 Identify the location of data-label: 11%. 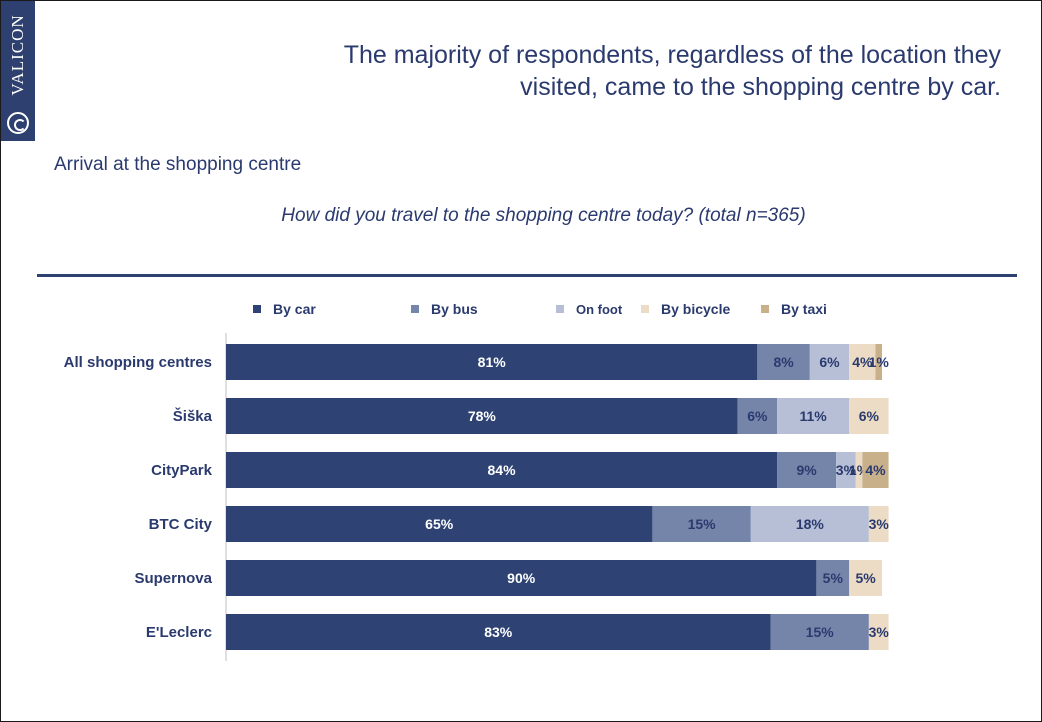
(813, 416).